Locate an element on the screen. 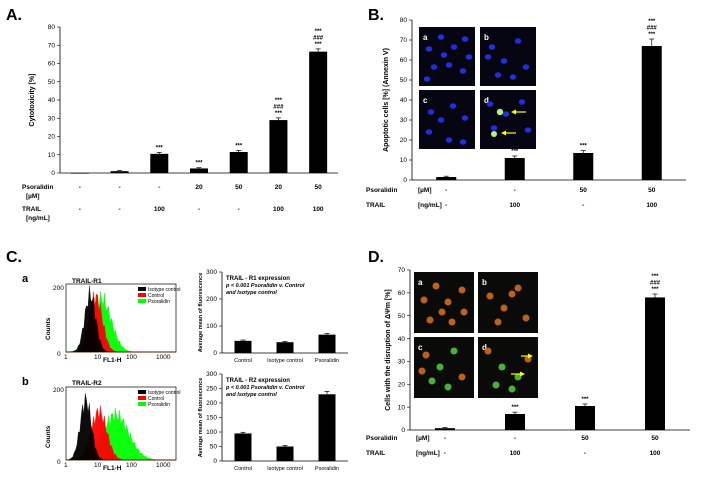  hist-x-tick: 1000 is located at coordinates (163, 465).